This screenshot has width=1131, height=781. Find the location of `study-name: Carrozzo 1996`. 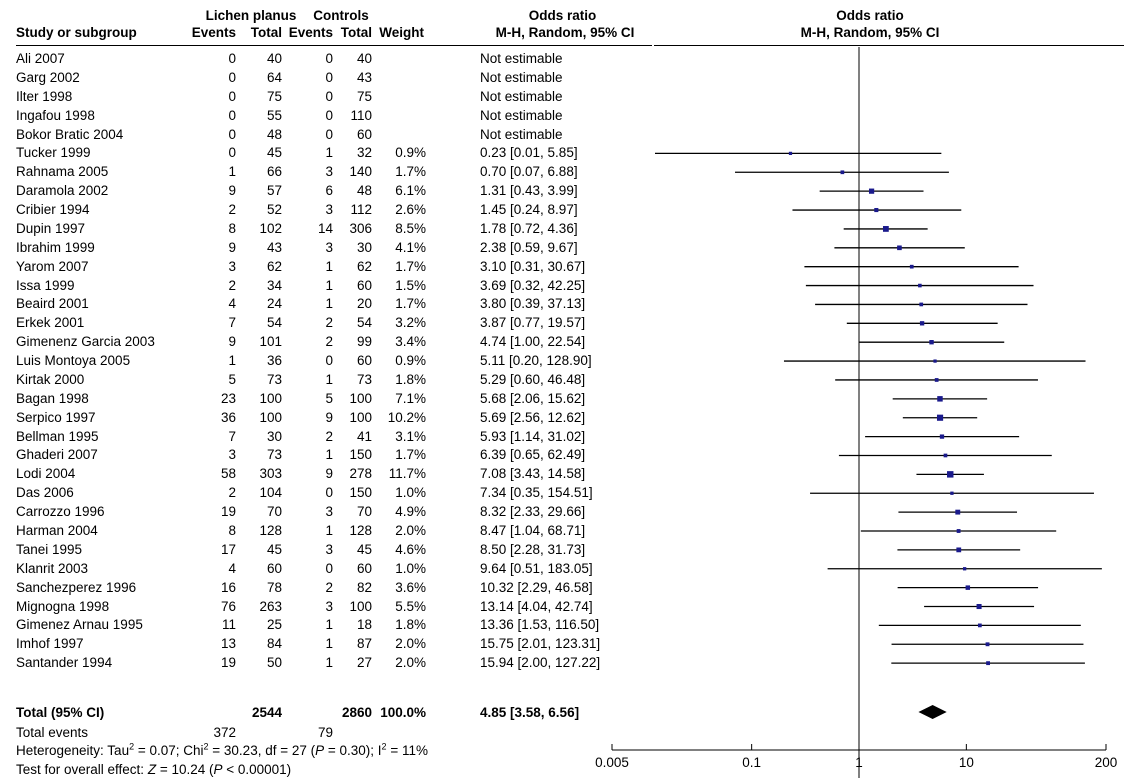

study-name: Carrozzo 1996 is located at coordinates (60, 512).